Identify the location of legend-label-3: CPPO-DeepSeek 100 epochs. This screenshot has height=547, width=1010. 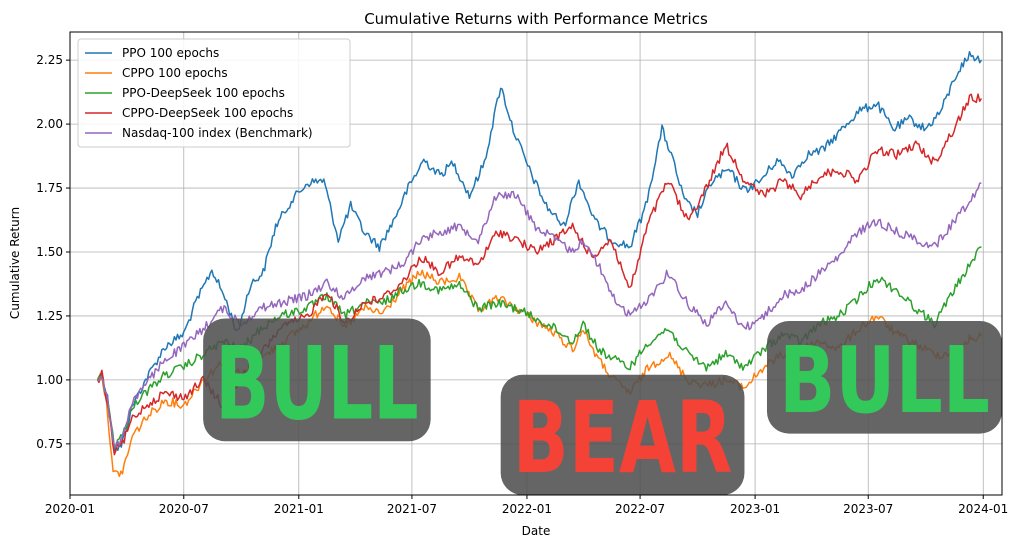
(207, 113).